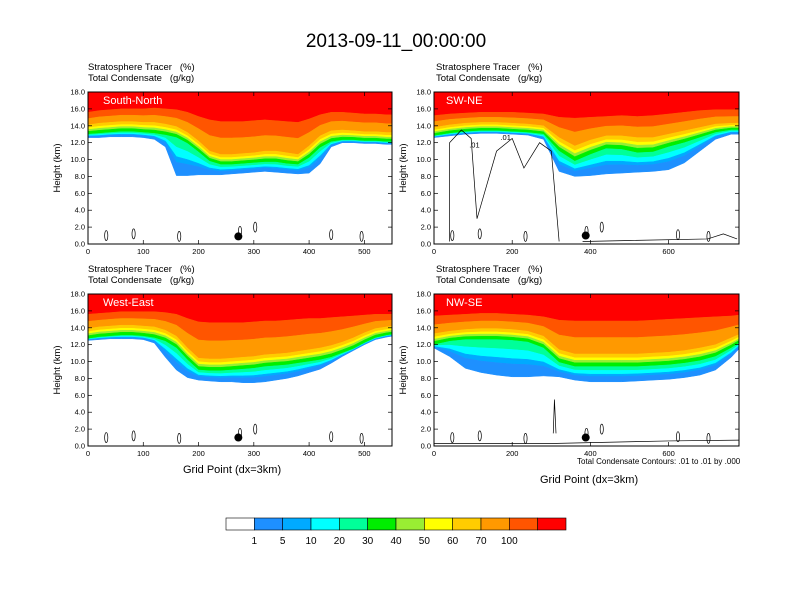  What do you see at coordinates (481, 541) in the screenshot?
I see `colorbar-label: 70` at bounding box center [481, 541].